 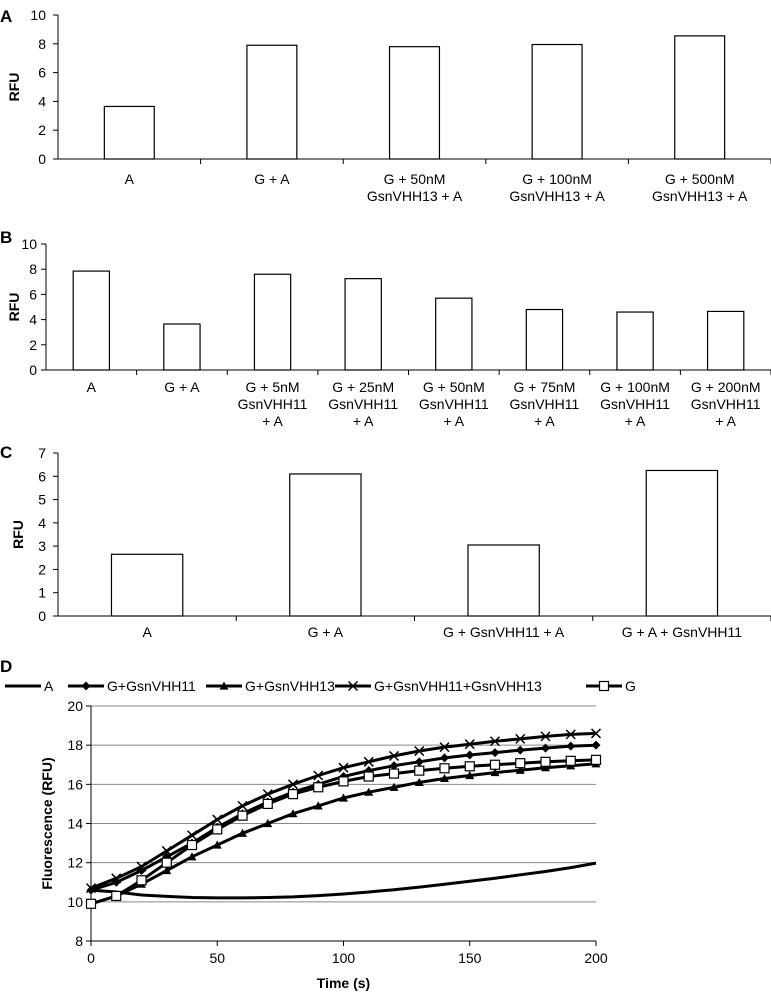 What do you see at coordinates (42, 593) in the screenshot?
I see `panel-c-y-tick-label: 1` at bounding box center [42, 593].